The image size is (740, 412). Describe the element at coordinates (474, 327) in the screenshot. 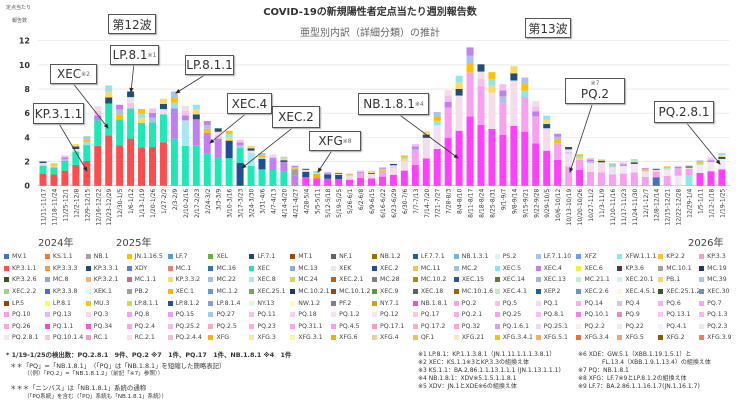

I see `legend-item: PQ.32` at that location.